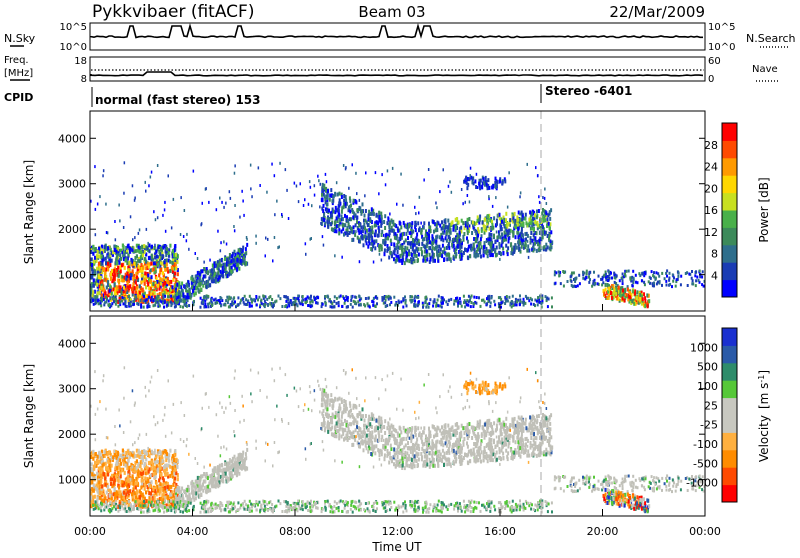 Image resolution: width=800 pixels, height=558 pixels. What do you see at coordinates (84, 79) in the screenshot?
I see `freq-bottom-tick: 8` at bounding box center [84, 79].